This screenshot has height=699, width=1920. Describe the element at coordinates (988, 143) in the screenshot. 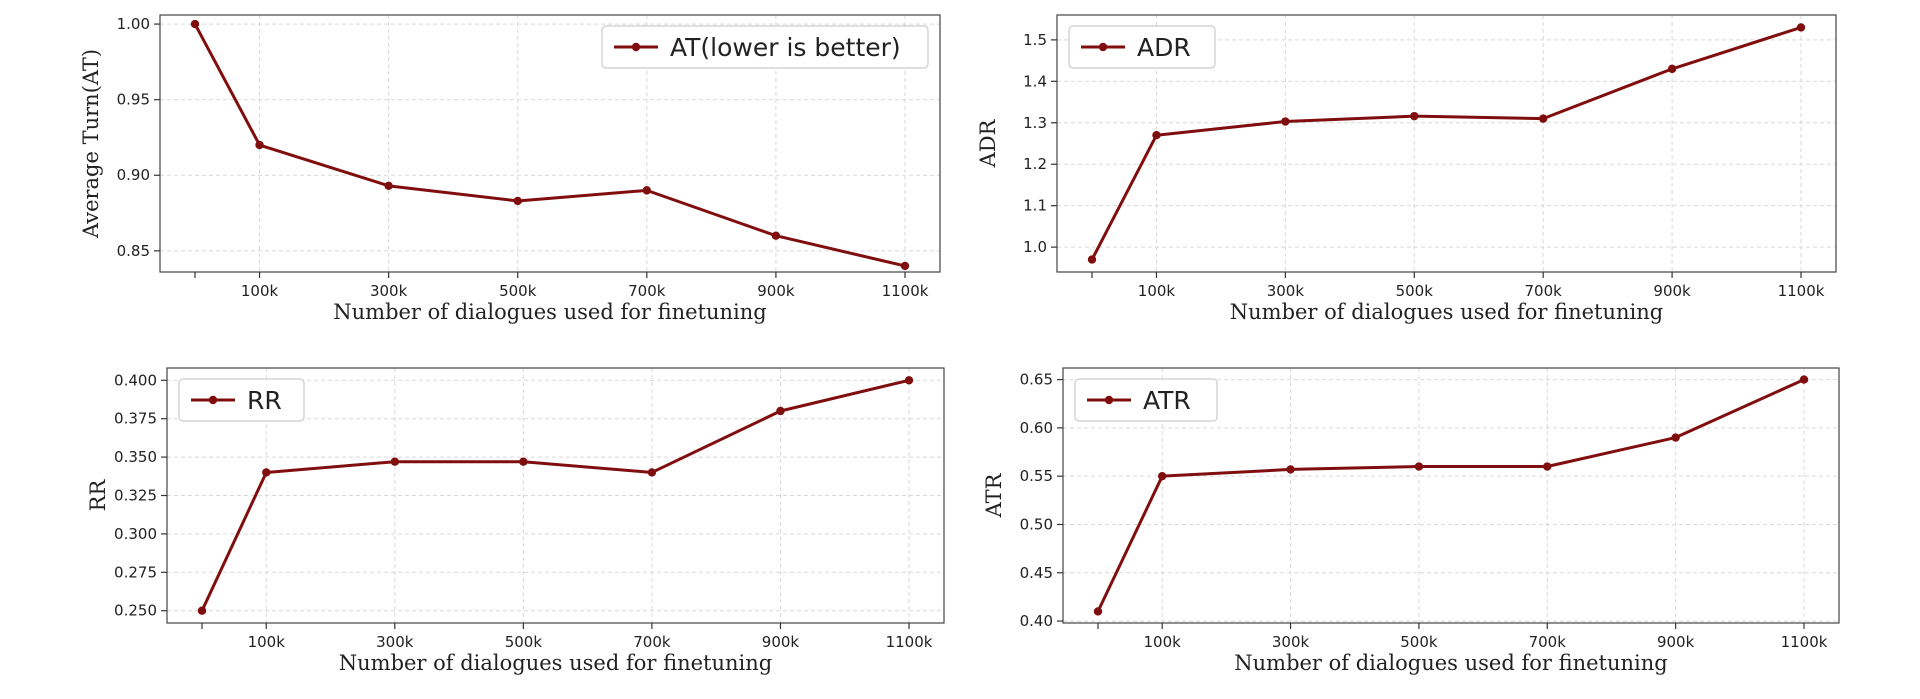

I see `y-axis-label: ADR` at that location.